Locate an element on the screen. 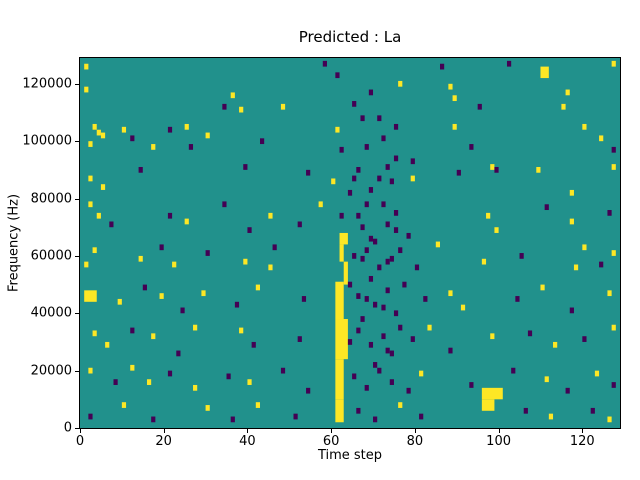 The height and width of the screenshot is (480, 640). x-tick-label: 60 is located at coordinates (331, 441).